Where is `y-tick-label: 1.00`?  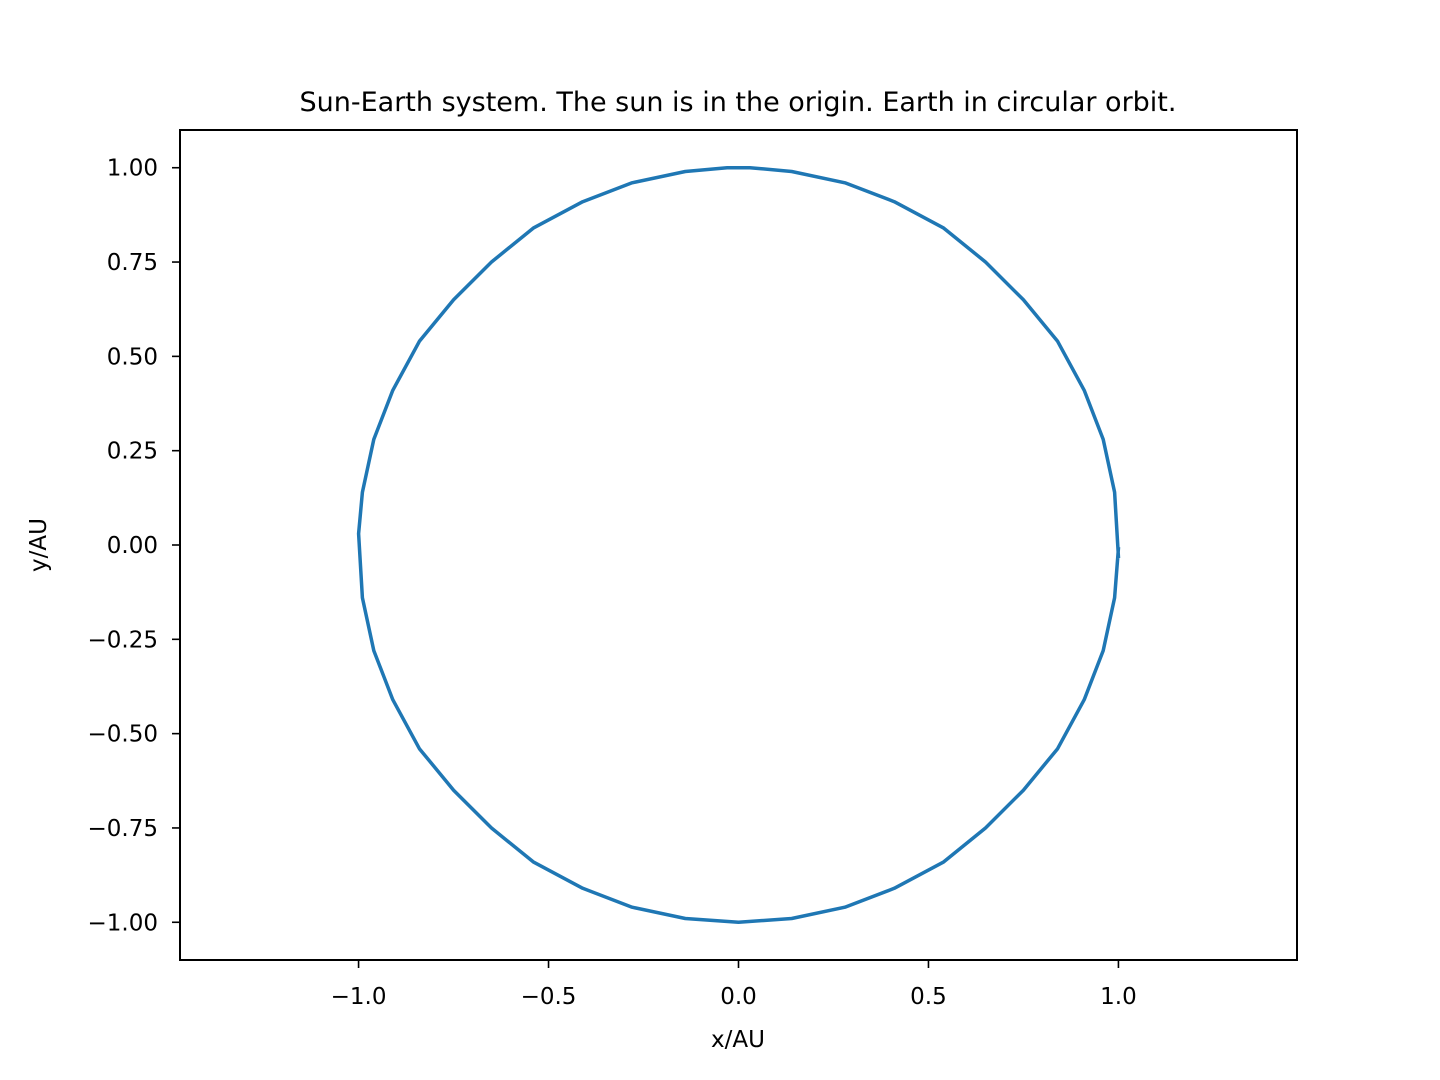 y-tick-label: 1.00 is located at coordinates (132, 169).